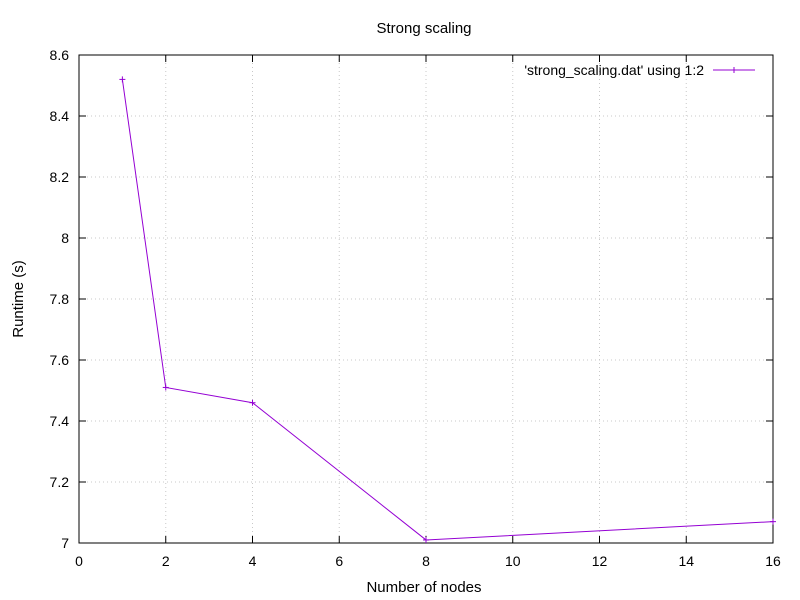 The image size is (800, 600). What do you see at coordinates (60, 116) in the screenshot?
I see `y-tick-label: 8.4` at bounding box center [60, 116].